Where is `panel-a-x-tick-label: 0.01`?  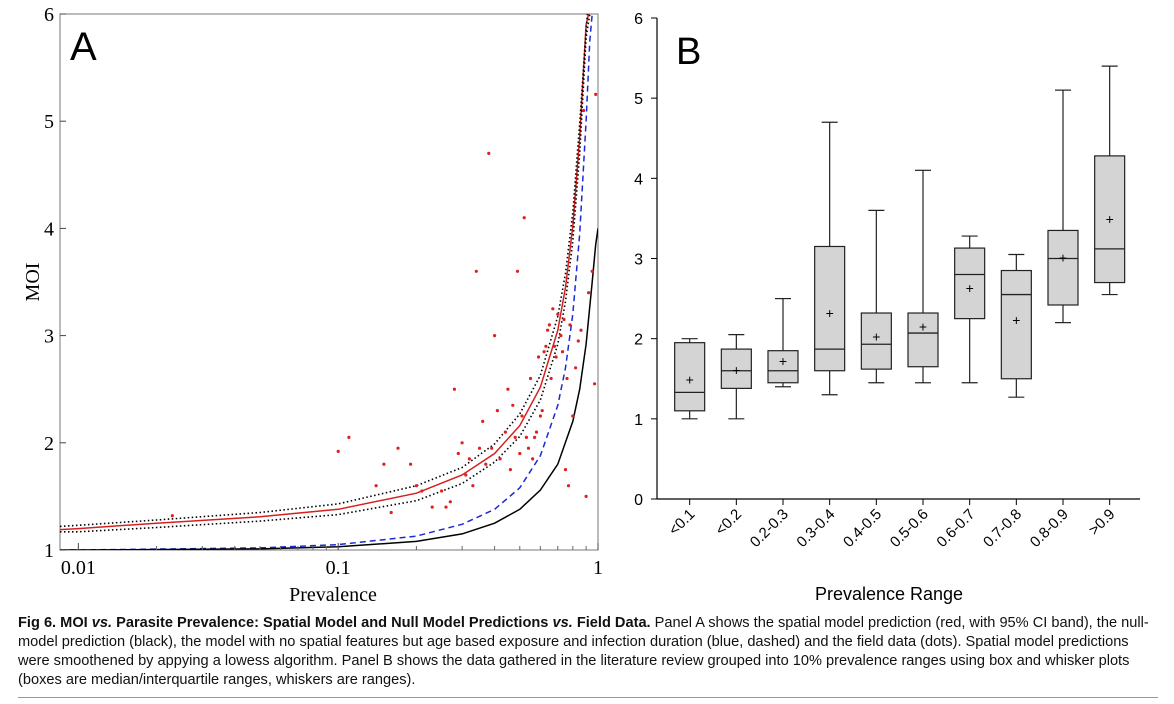 panel-a-x-tick-label: 0.01 is located at coordinates (78, 568).